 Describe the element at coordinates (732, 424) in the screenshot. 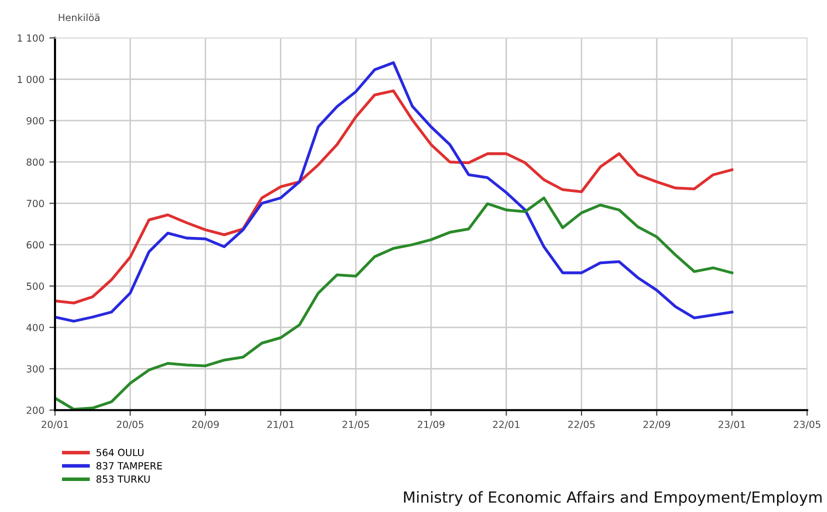

I see `x-tick-label: 23/01` at that location.